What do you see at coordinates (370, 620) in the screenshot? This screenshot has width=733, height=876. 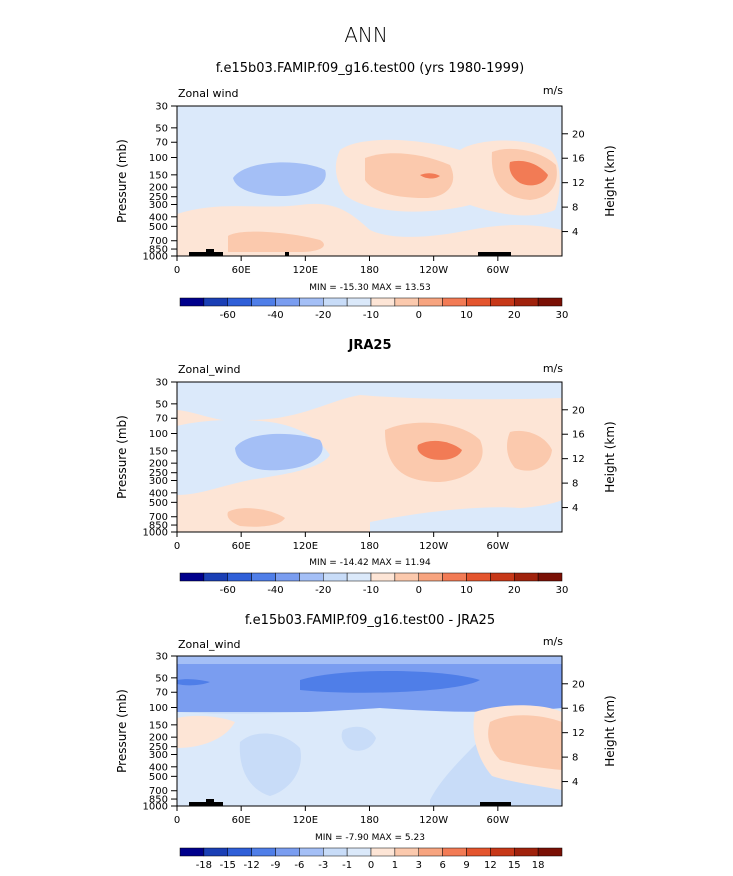 I see `panel-3-title: f.e15b03.FAMIP.f09_g16.test00 - JRA25` at bounding box center [370, 620].